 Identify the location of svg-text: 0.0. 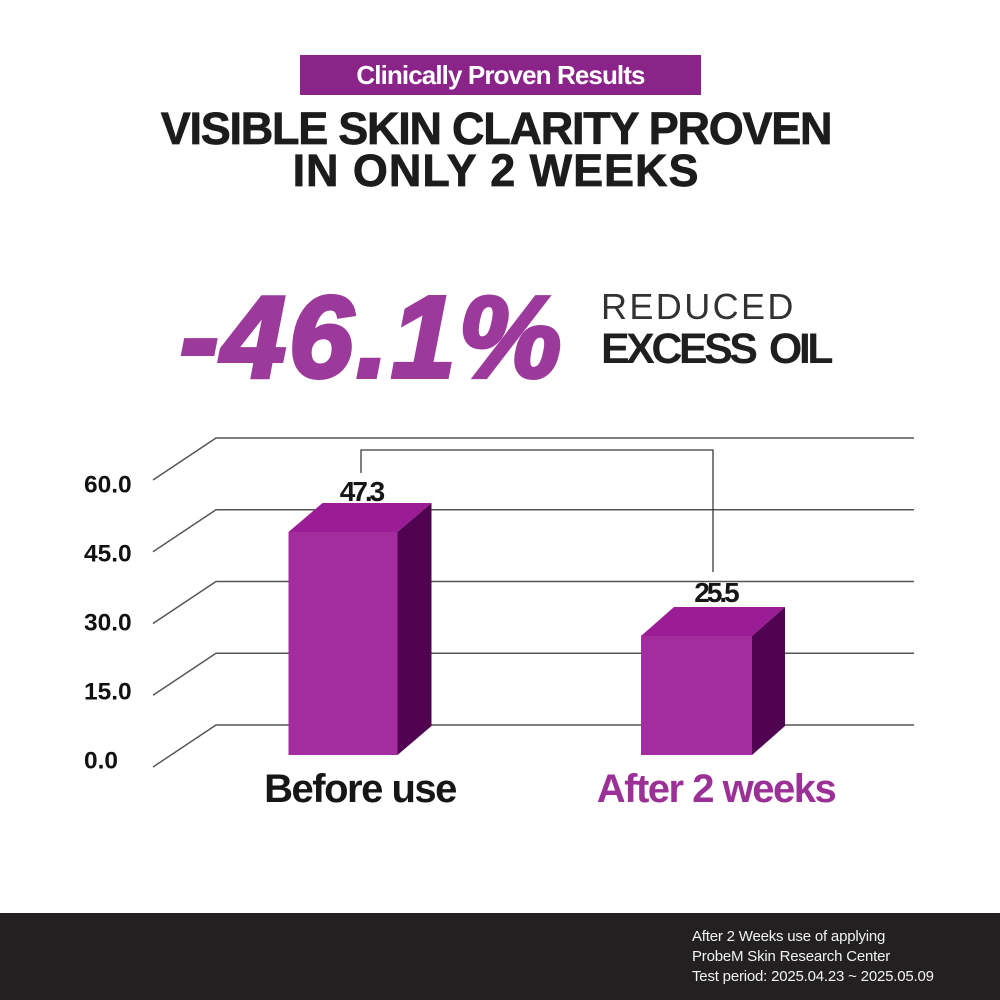
(101, 761).